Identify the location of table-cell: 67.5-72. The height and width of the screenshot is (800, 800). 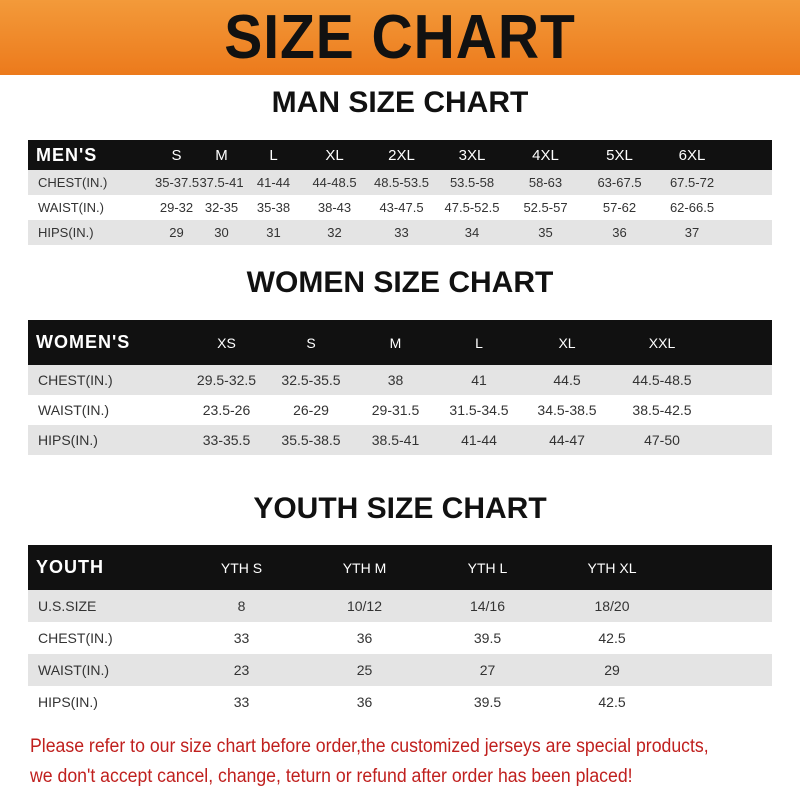
(692, 182).